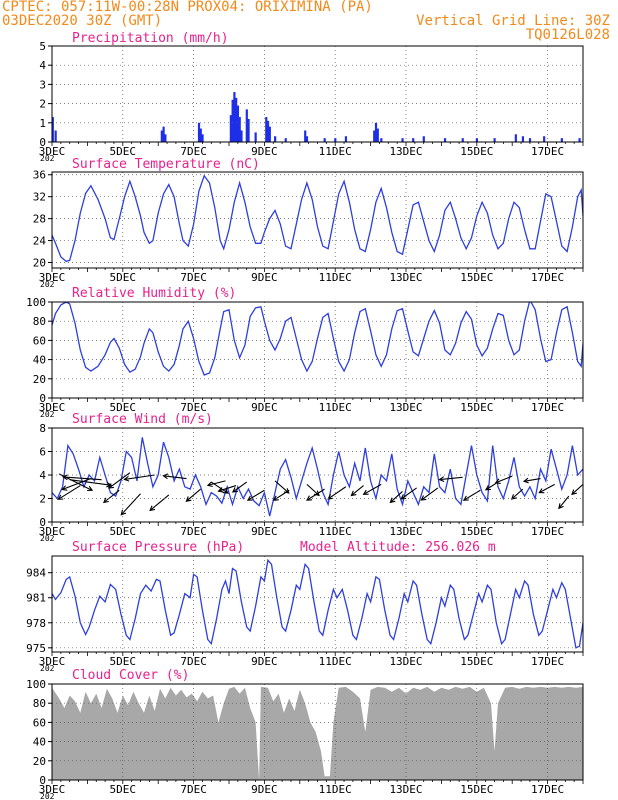  Describe the element at coordinates (193, 277) in the screenshot. I see `temp-xtick-label: 7DEC` at that location.